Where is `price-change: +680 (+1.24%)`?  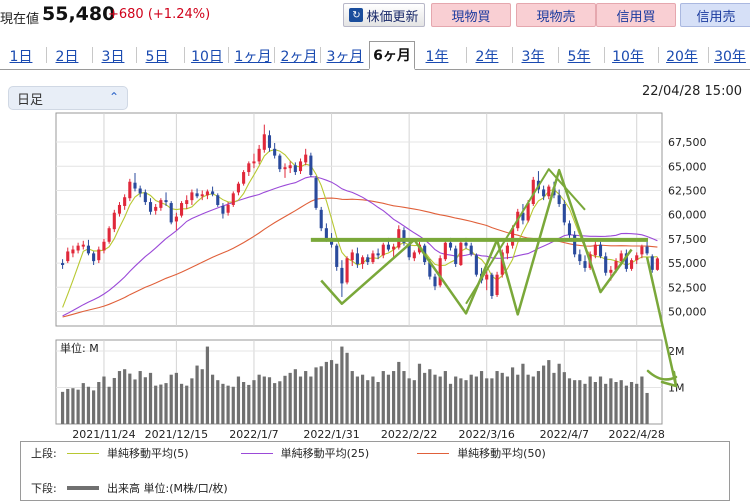 price-change: +680 (+1.24%) is located at coordinates (159, 14).